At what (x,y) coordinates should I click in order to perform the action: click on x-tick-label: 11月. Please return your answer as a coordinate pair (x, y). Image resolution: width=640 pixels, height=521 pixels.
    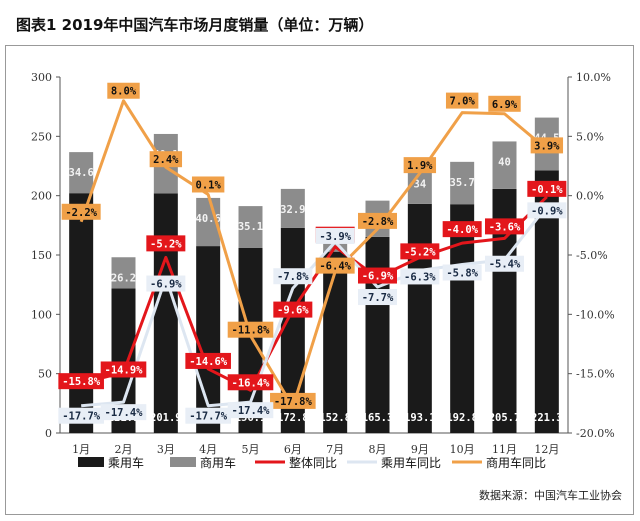
    Looking at the image, I should click on (504, 449).